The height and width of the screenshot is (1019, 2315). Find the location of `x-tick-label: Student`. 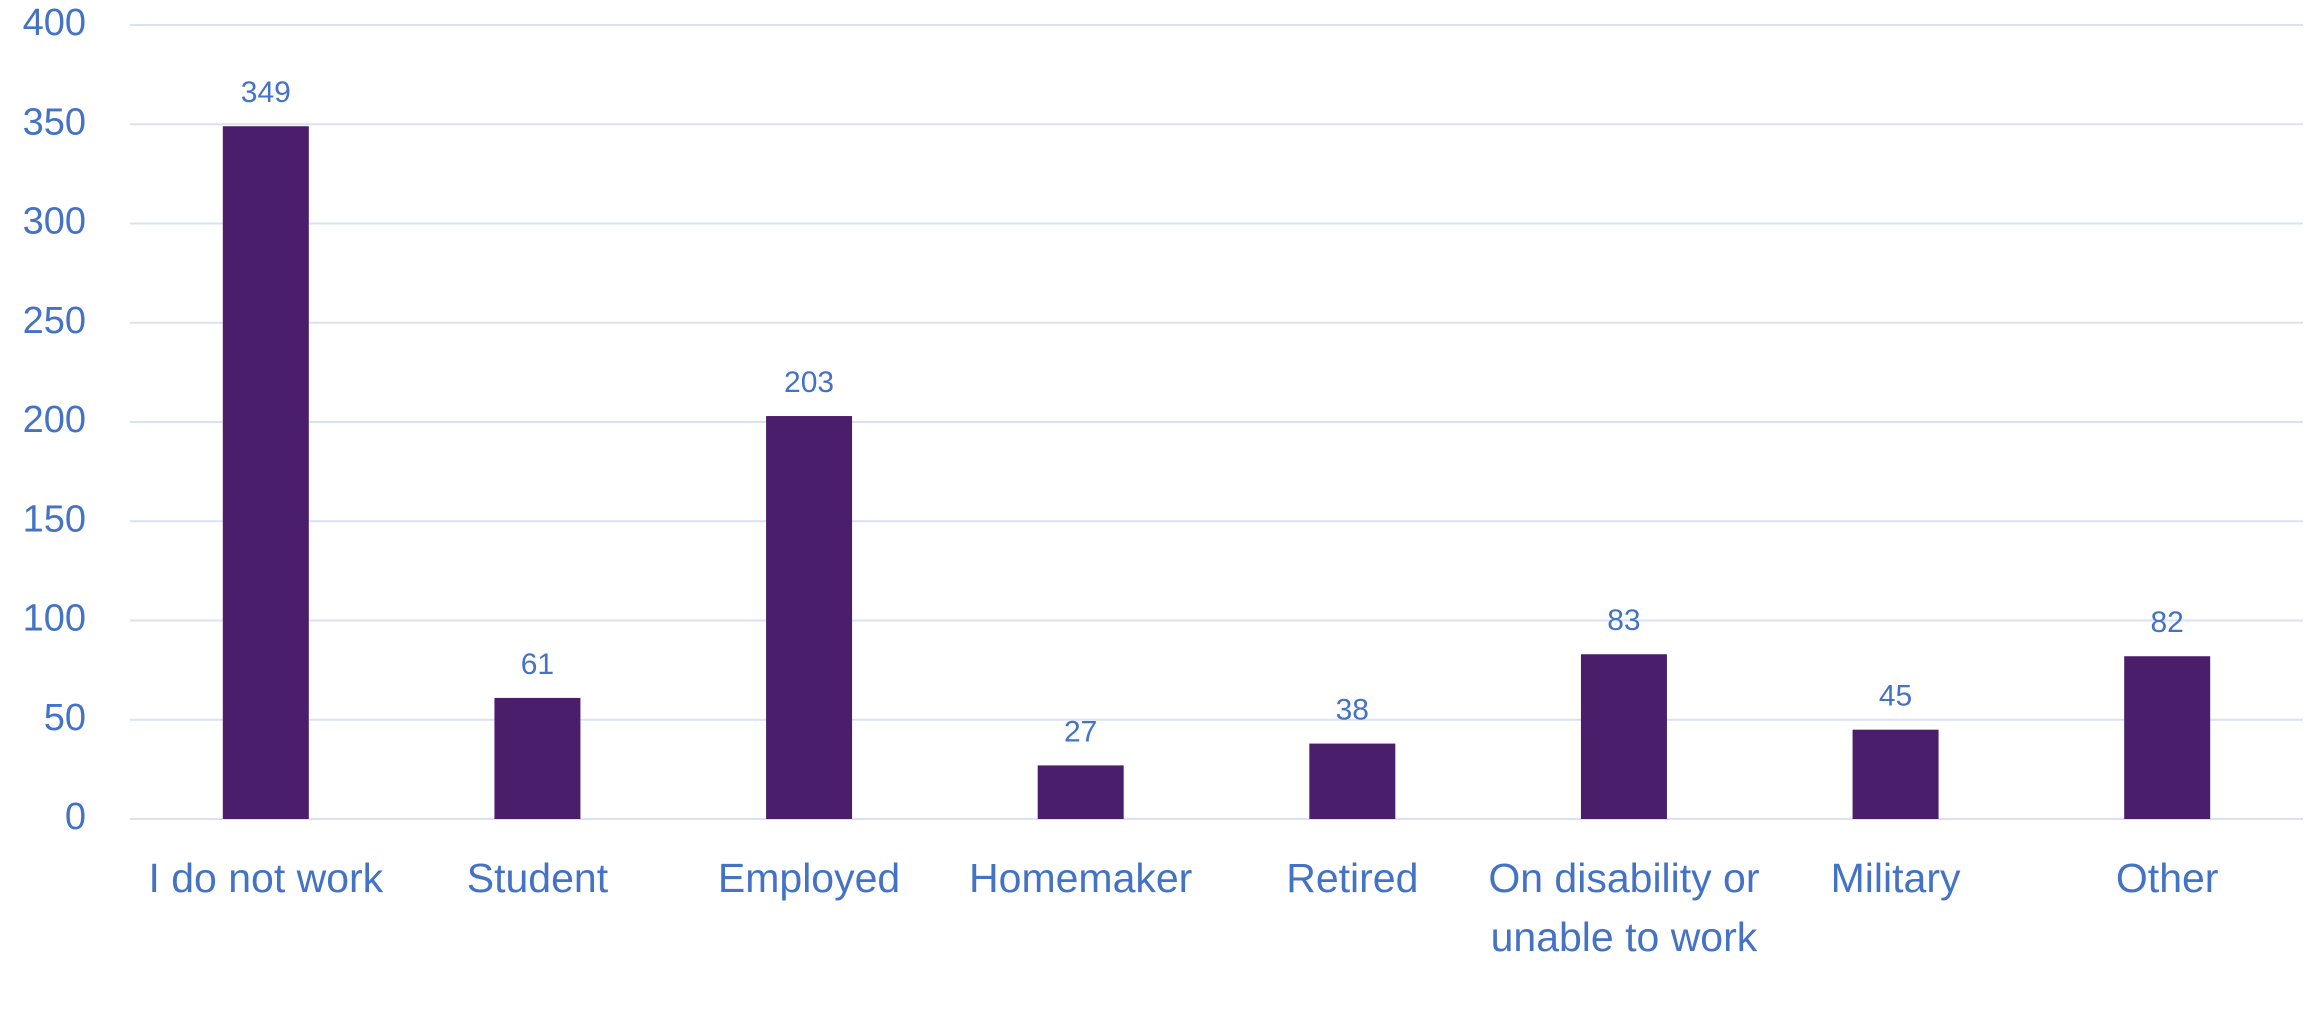

x-tick-label: Student is located at coordinates (537, 878).